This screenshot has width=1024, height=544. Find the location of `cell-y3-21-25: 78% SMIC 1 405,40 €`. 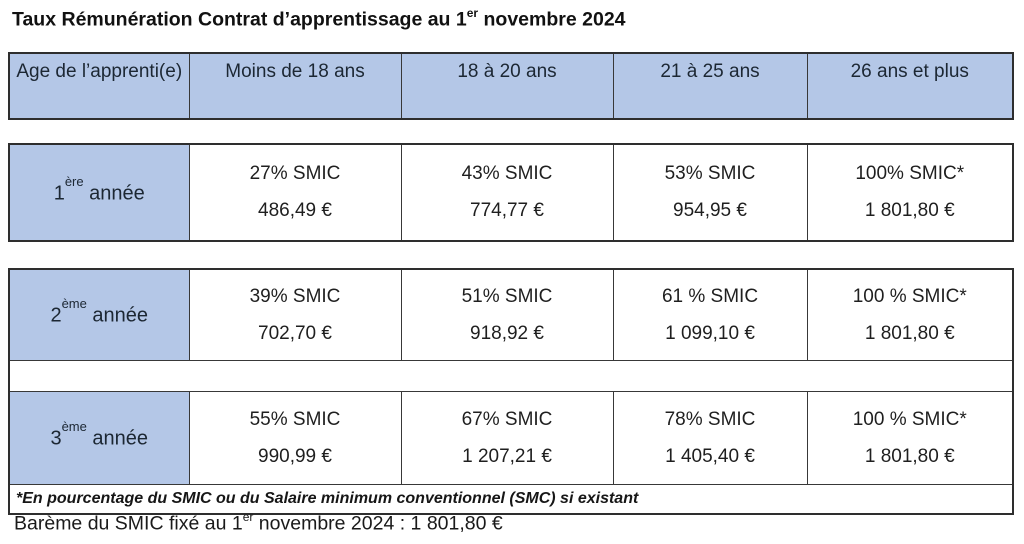

cell-y3-21-25: 78% SMIC 1 405,40 € is located at coordinates (710, 438).